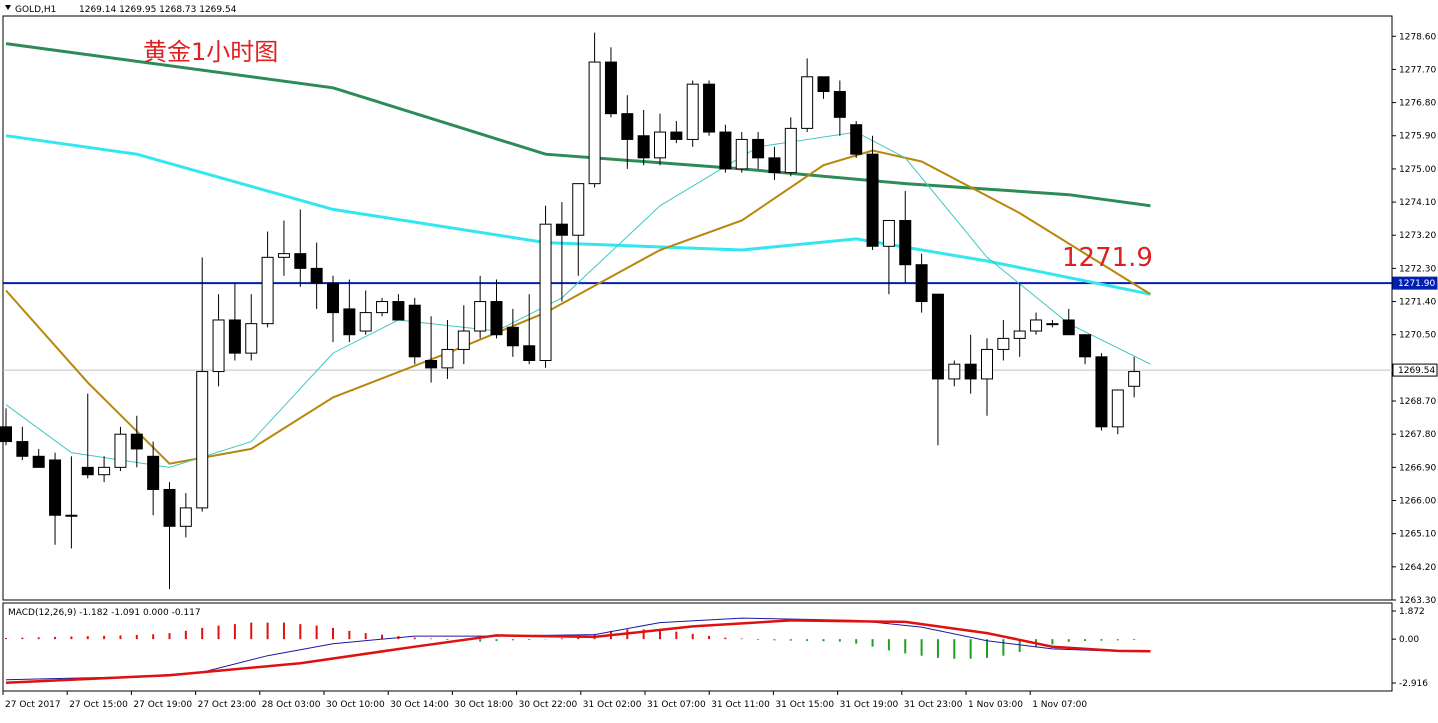 Image resolution: width=1438 pixels, height=723 pixels. Describe the element at coordinates (162, 705) in the screenshot. I see `x-tick-label: 27 Oct 19:00` at that location.